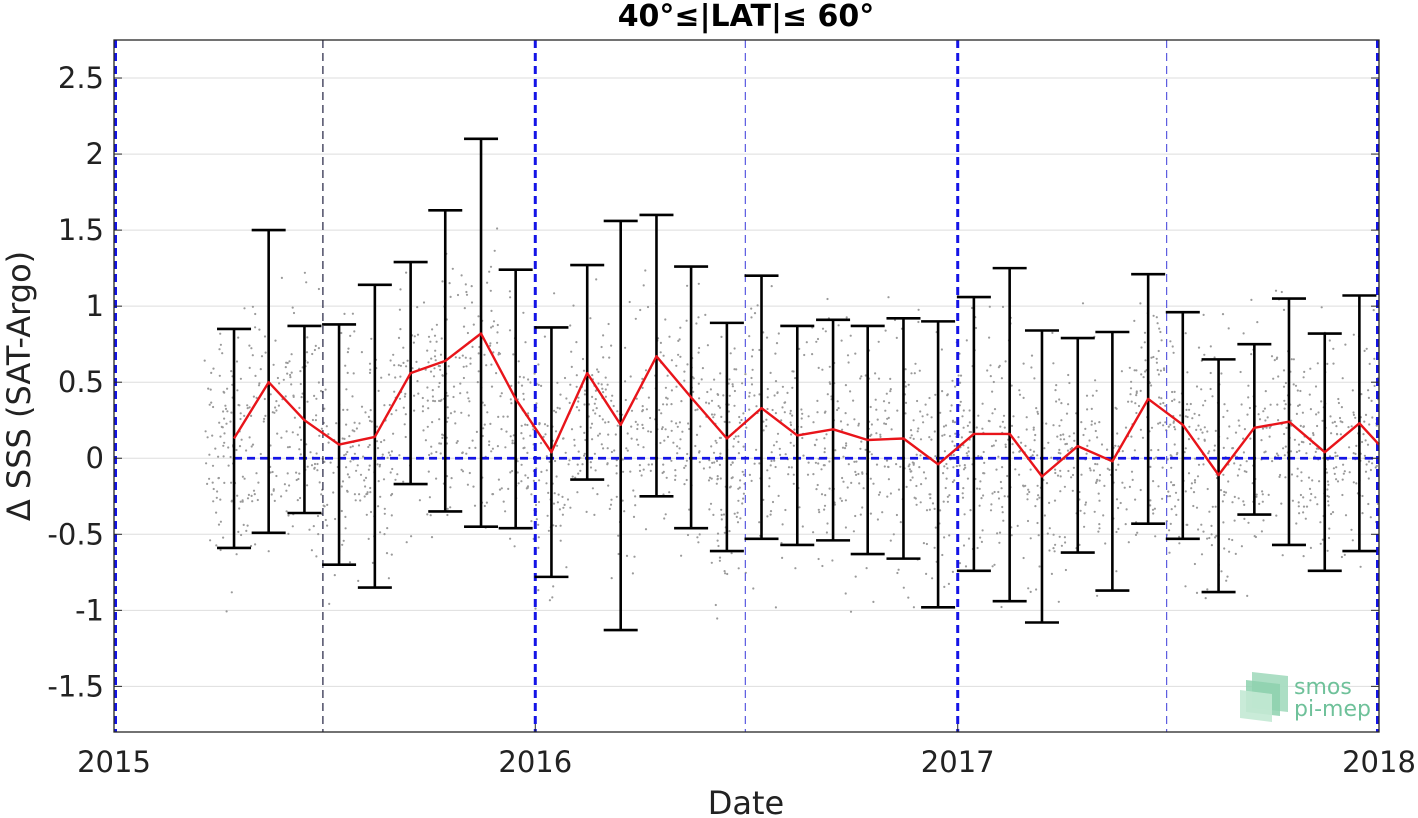 The width and height of the screenshot is (1418, 818). I want to click on y-tick-label: 2.5, so click(81, 78).